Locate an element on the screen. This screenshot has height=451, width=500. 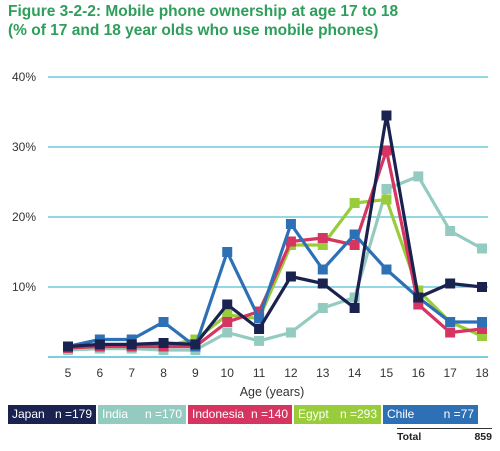
x-tick-label: 6 is located at coordinates (100, 373).